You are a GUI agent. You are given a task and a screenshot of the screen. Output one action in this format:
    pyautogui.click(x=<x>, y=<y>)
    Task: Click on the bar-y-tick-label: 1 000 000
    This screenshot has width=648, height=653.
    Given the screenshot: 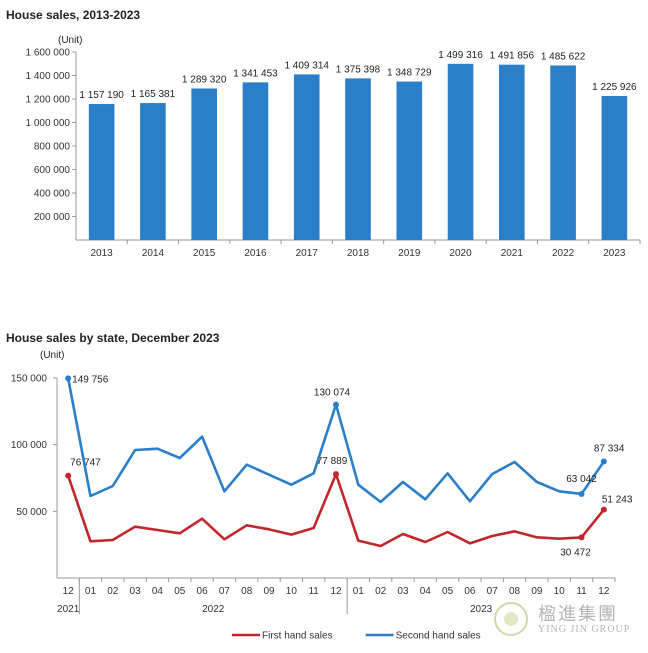 What is the action you would take?
    pyautogui.click(x=48, y=123)
    